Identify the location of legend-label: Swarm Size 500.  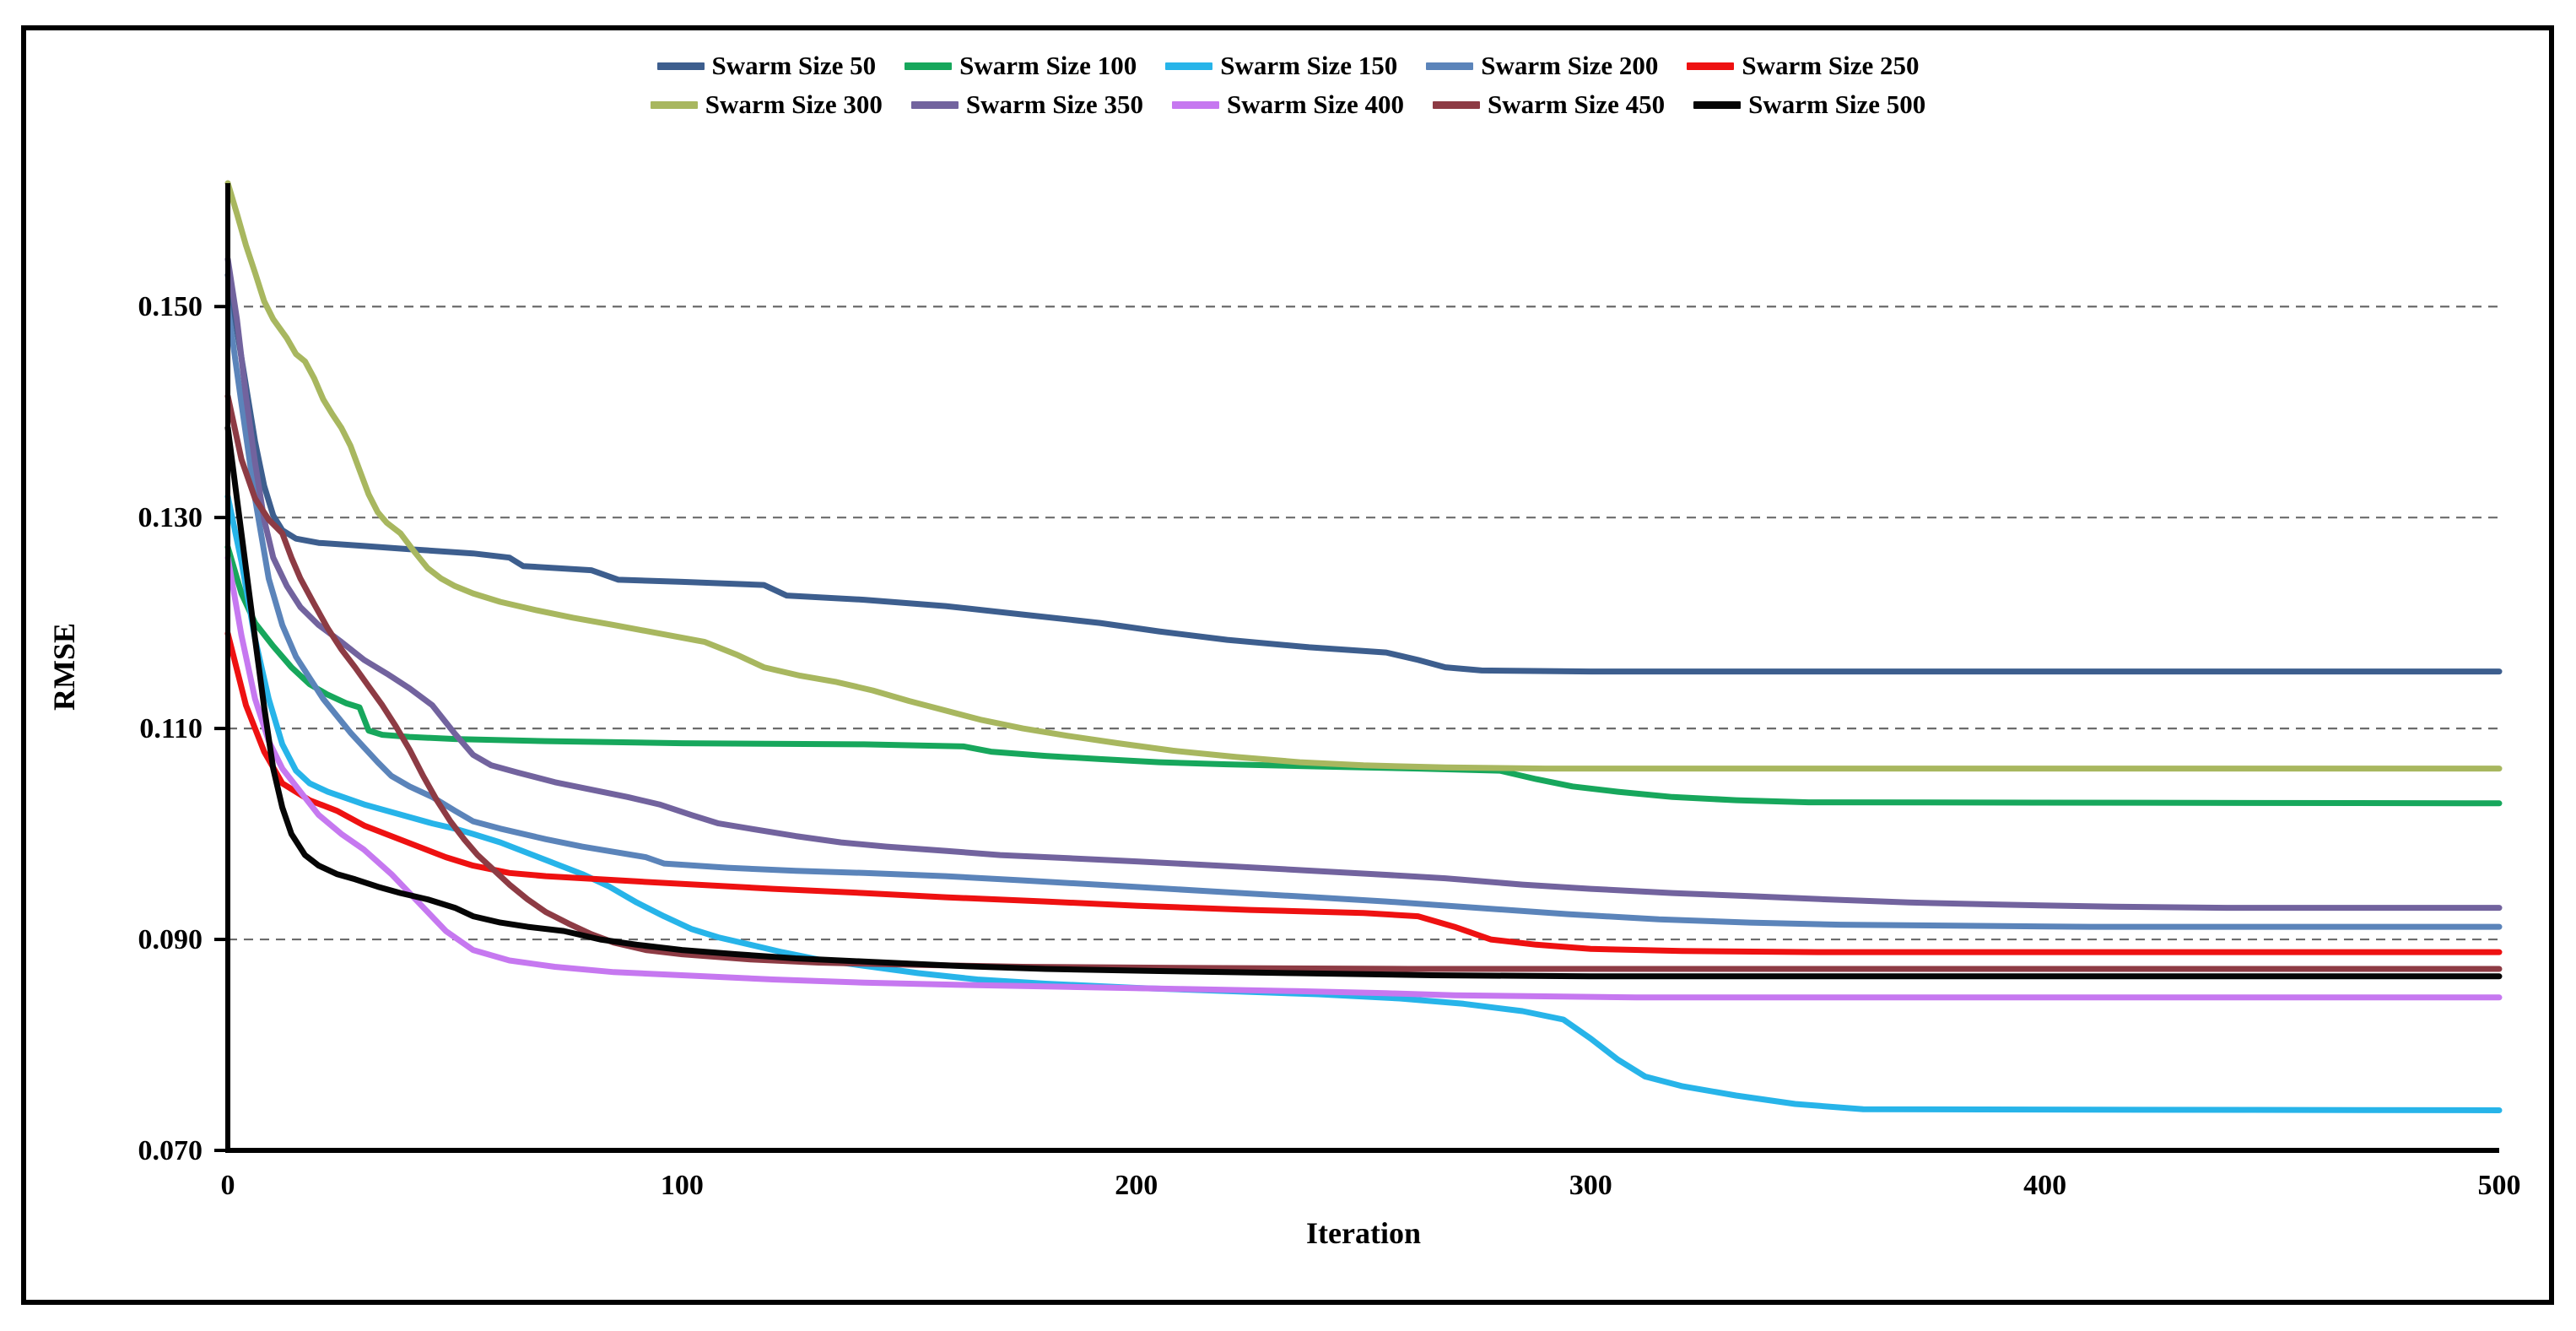
(1837, 104).